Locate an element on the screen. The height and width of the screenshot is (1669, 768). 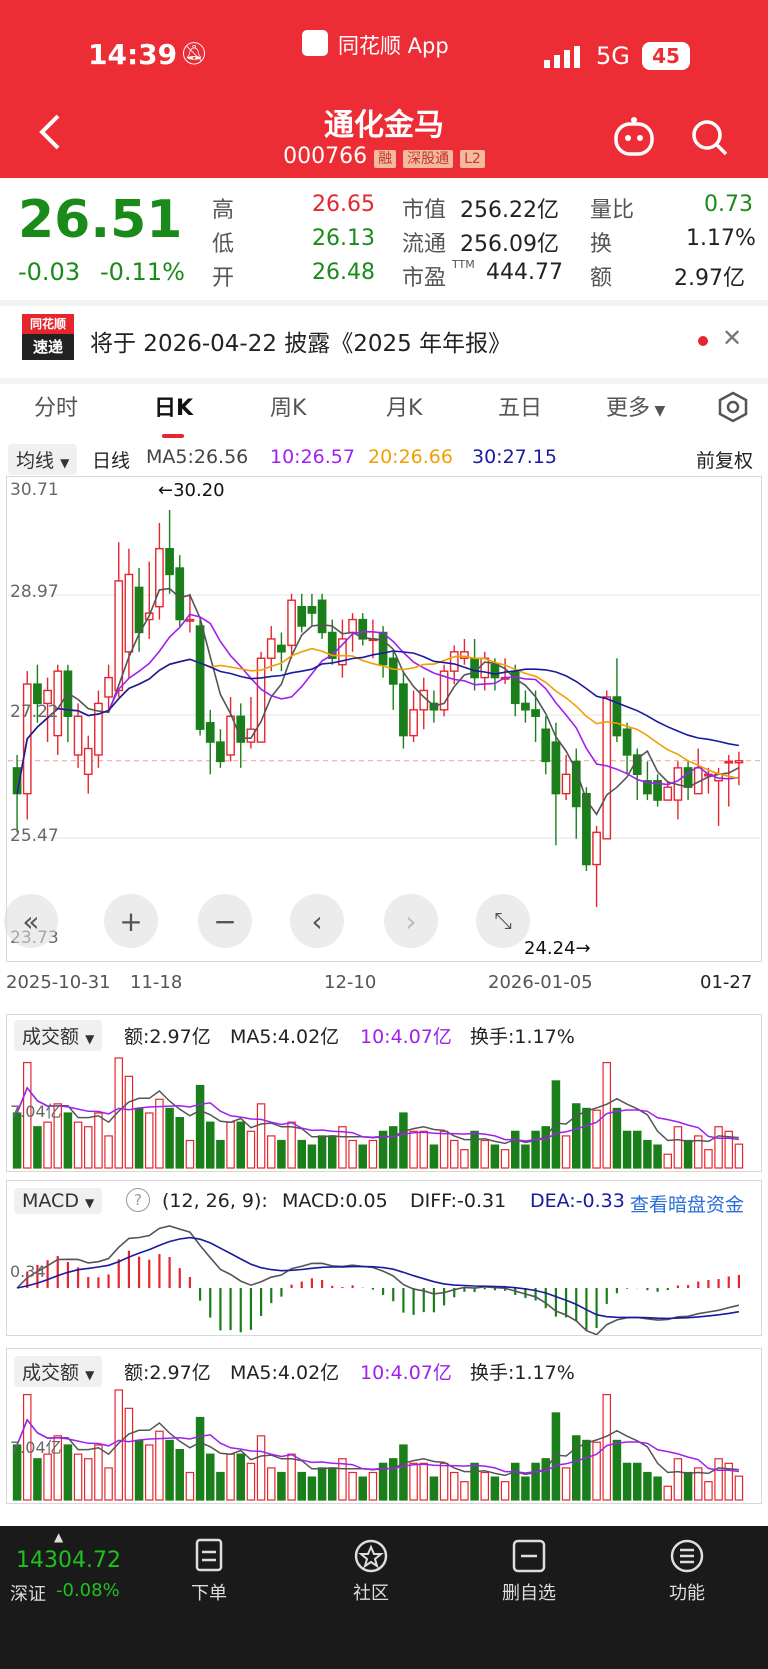
tab-daily-k: 日K is located at coordinates (174, 408).